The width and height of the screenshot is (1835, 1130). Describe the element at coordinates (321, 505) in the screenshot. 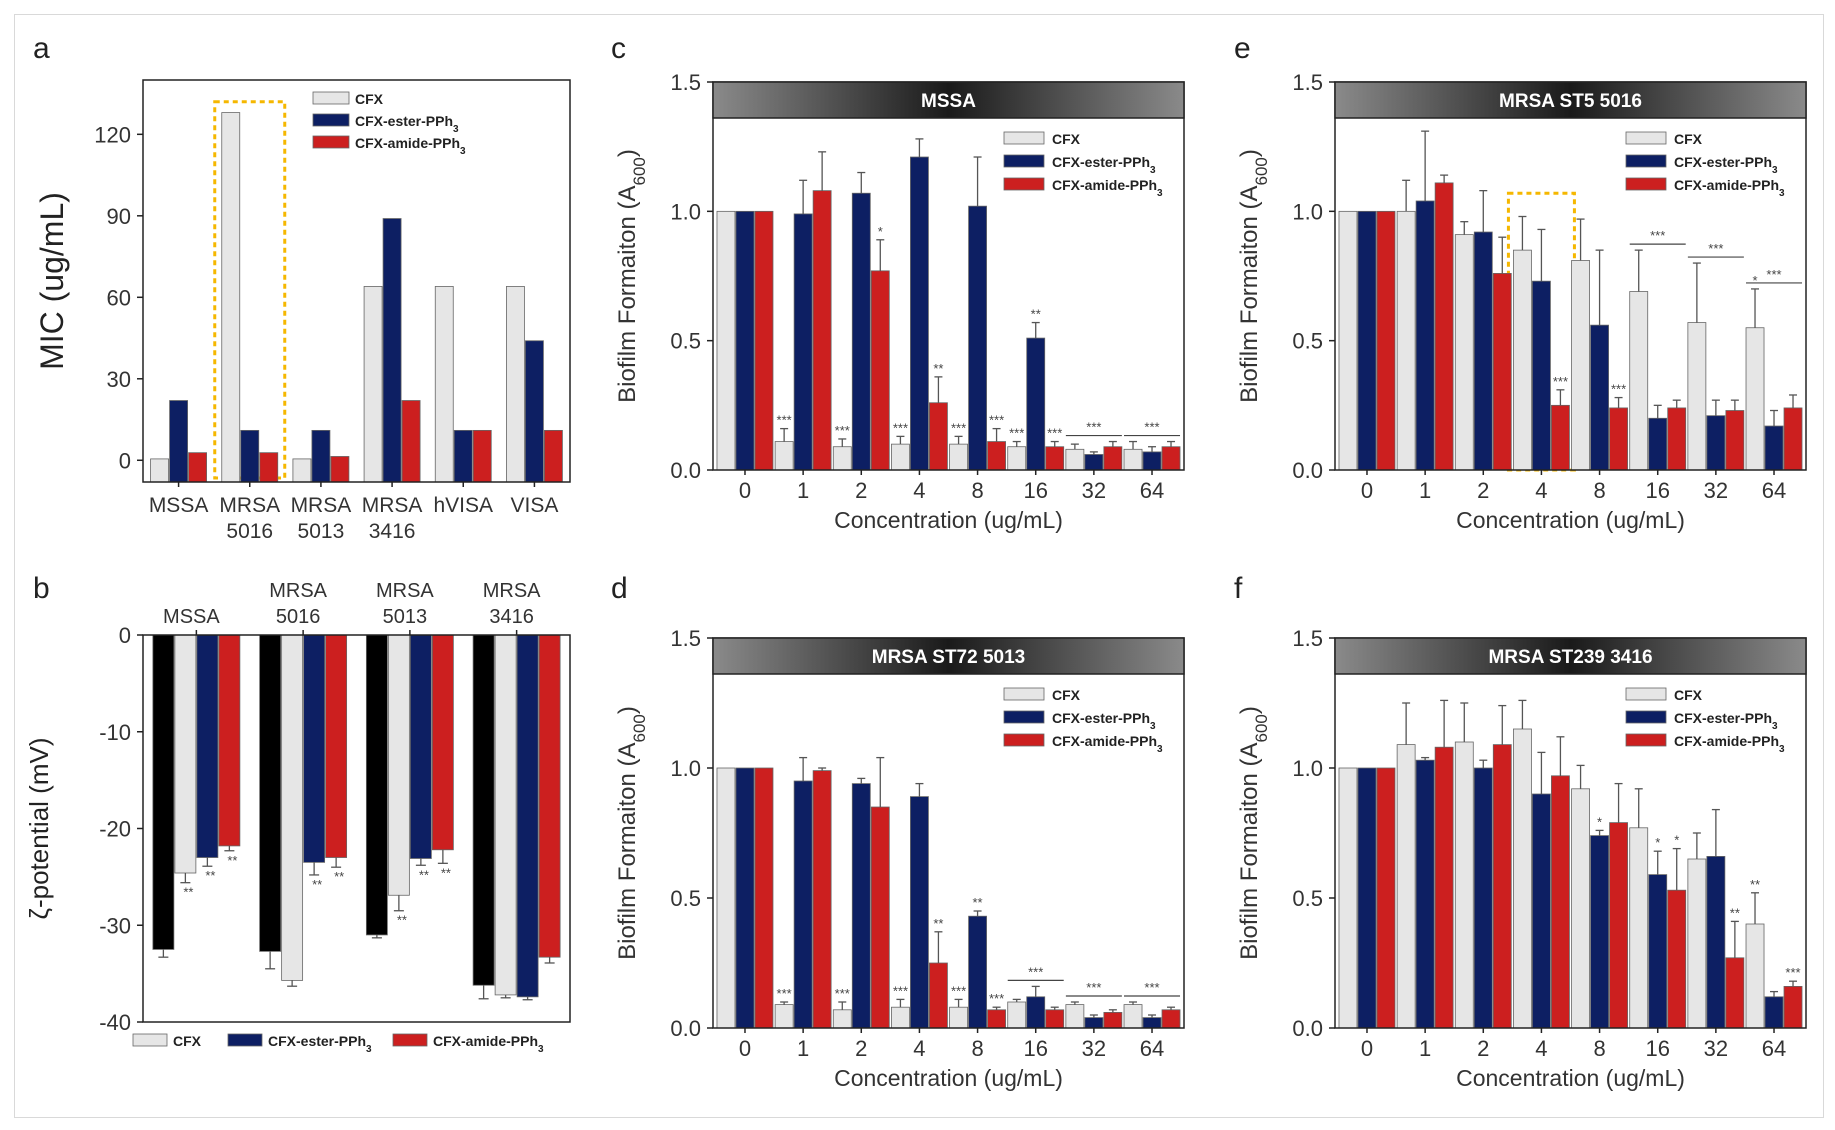

I see `x-tick-label: MRSA` at that location.